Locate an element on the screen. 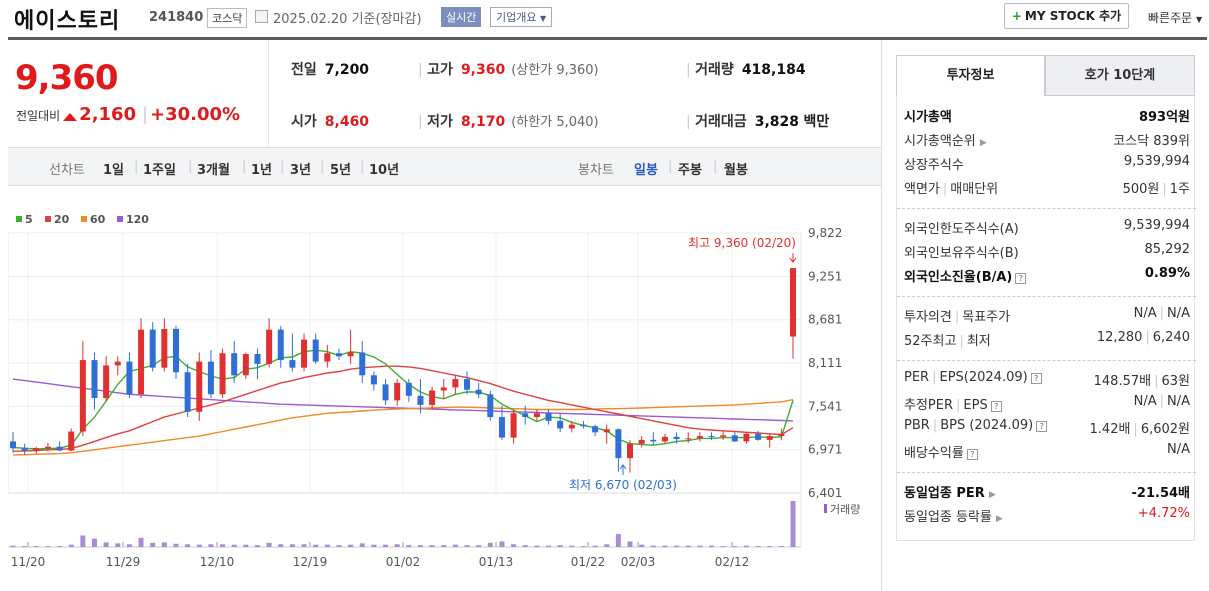  low-price: | 저가 8,170 (하한가 5,040) is located at coordinates (508, 122).